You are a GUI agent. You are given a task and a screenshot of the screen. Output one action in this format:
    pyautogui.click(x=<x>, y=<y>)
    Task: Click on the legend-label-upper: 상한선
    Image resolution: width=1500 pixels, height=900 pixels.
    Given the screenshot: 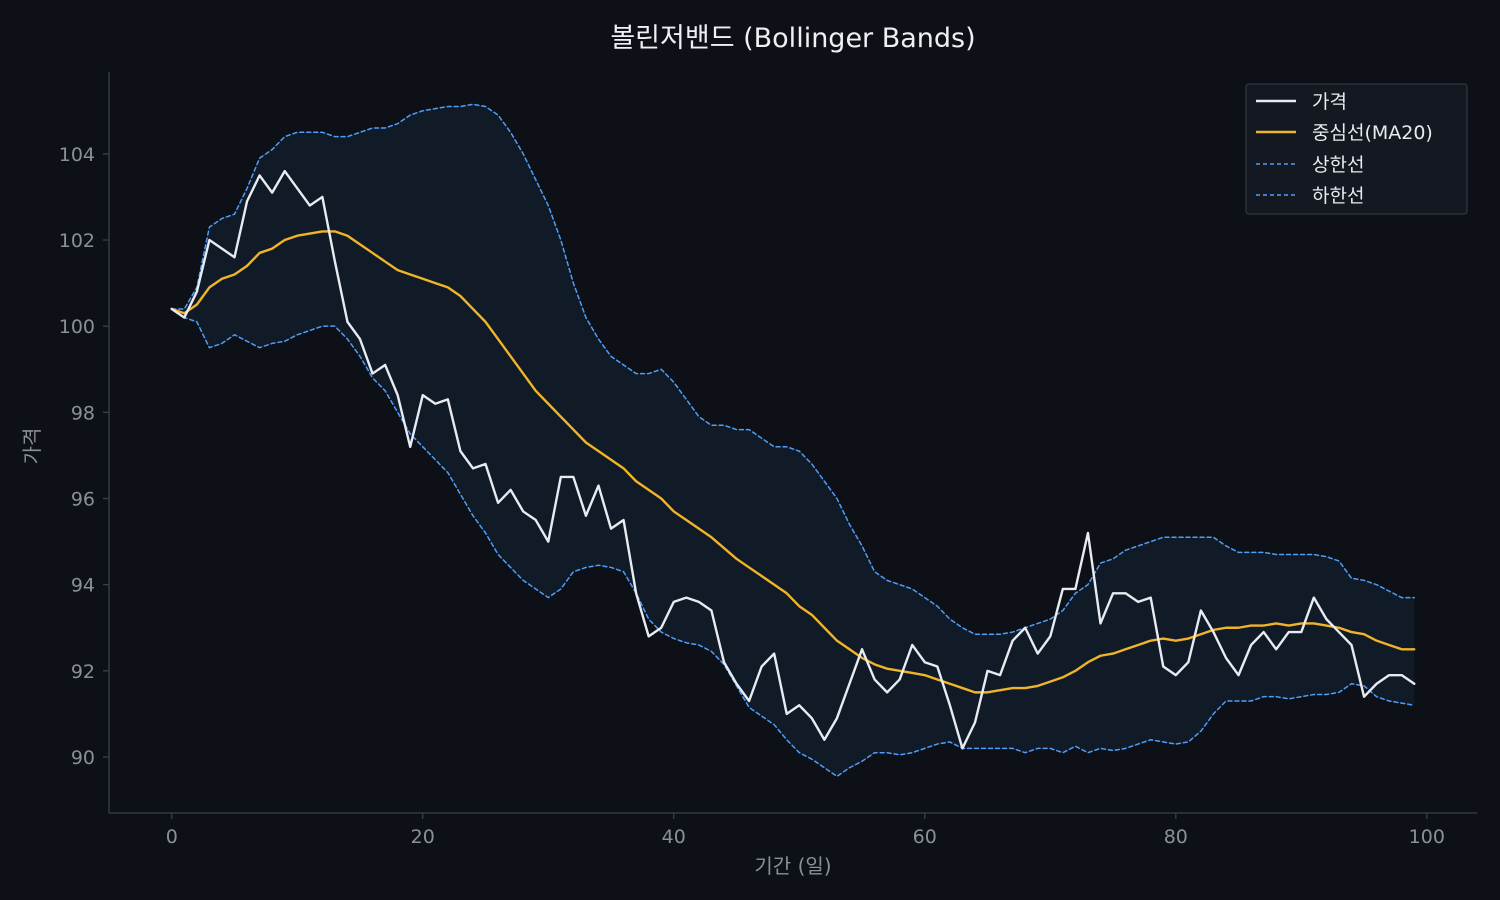 What is the action you would take?
    pyautogui.click(x=1338, y=165)
    